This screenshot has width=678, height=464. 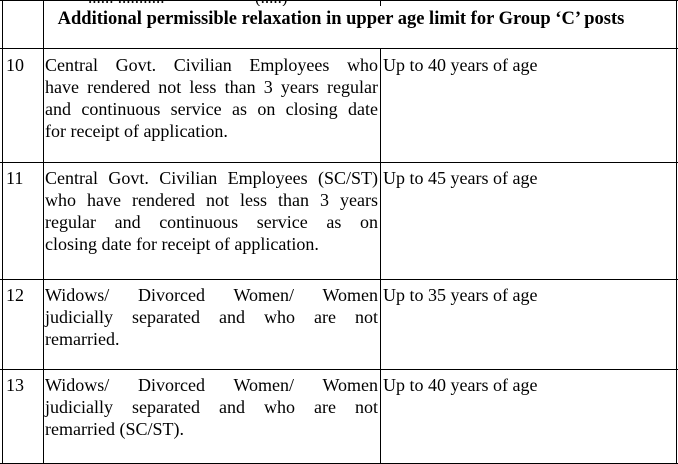 What do you see at coordinates (182, 244) in the screenshot?
I see `row-11-desc-line: closing date for receipt of application.` at bounding box center [182, 244].